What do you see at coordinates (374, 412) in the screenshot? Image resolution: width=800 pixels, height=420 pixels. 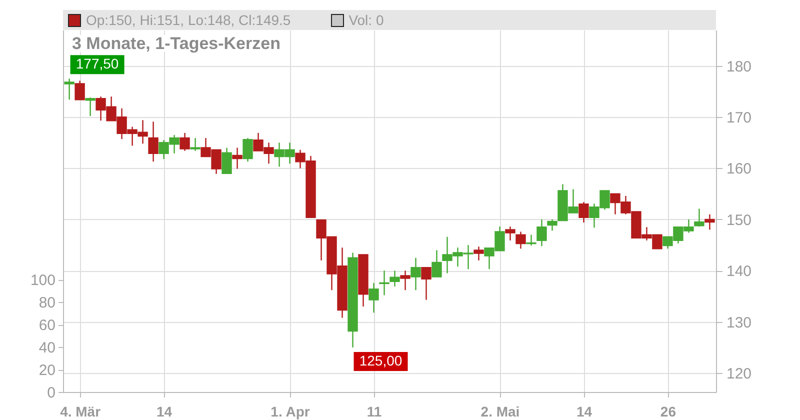 I see `x-tick-label: 11` at bounding box center [374, 412].